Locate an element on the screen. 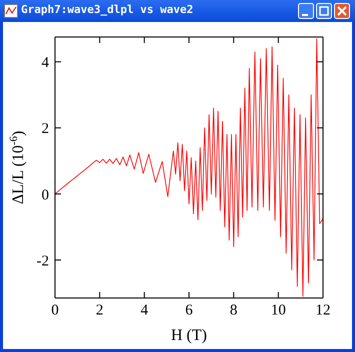 This screenshot has height=352, width=355. x-tick-label: 6 is located at coordinates (189, 310).